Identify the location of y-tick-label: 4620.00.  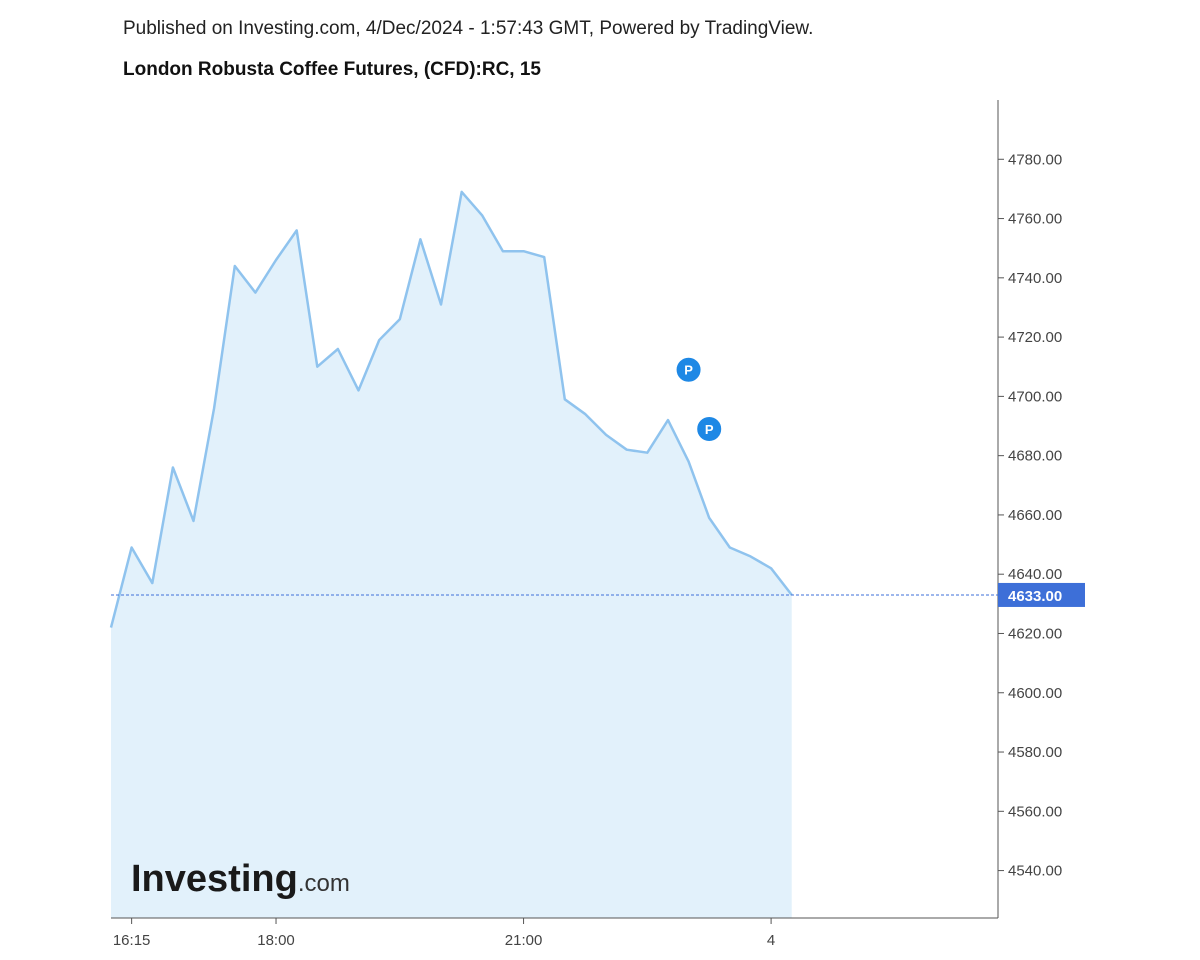
(1035, 633).